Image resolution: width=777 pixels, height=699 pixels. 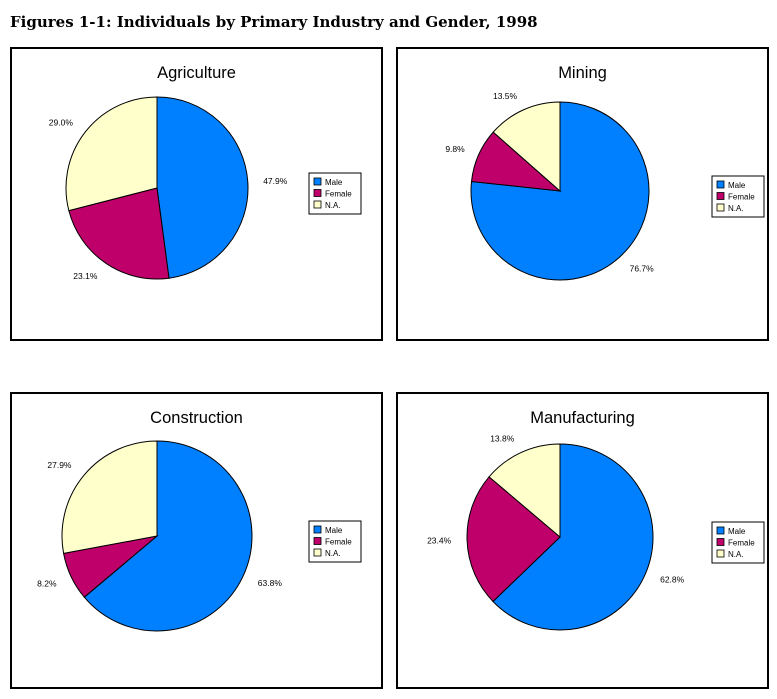 What do you see at coordinates (59, 465) in the screenshot?
I see `data-label-n-a: 27.9%` at bounding box center [59, 465].